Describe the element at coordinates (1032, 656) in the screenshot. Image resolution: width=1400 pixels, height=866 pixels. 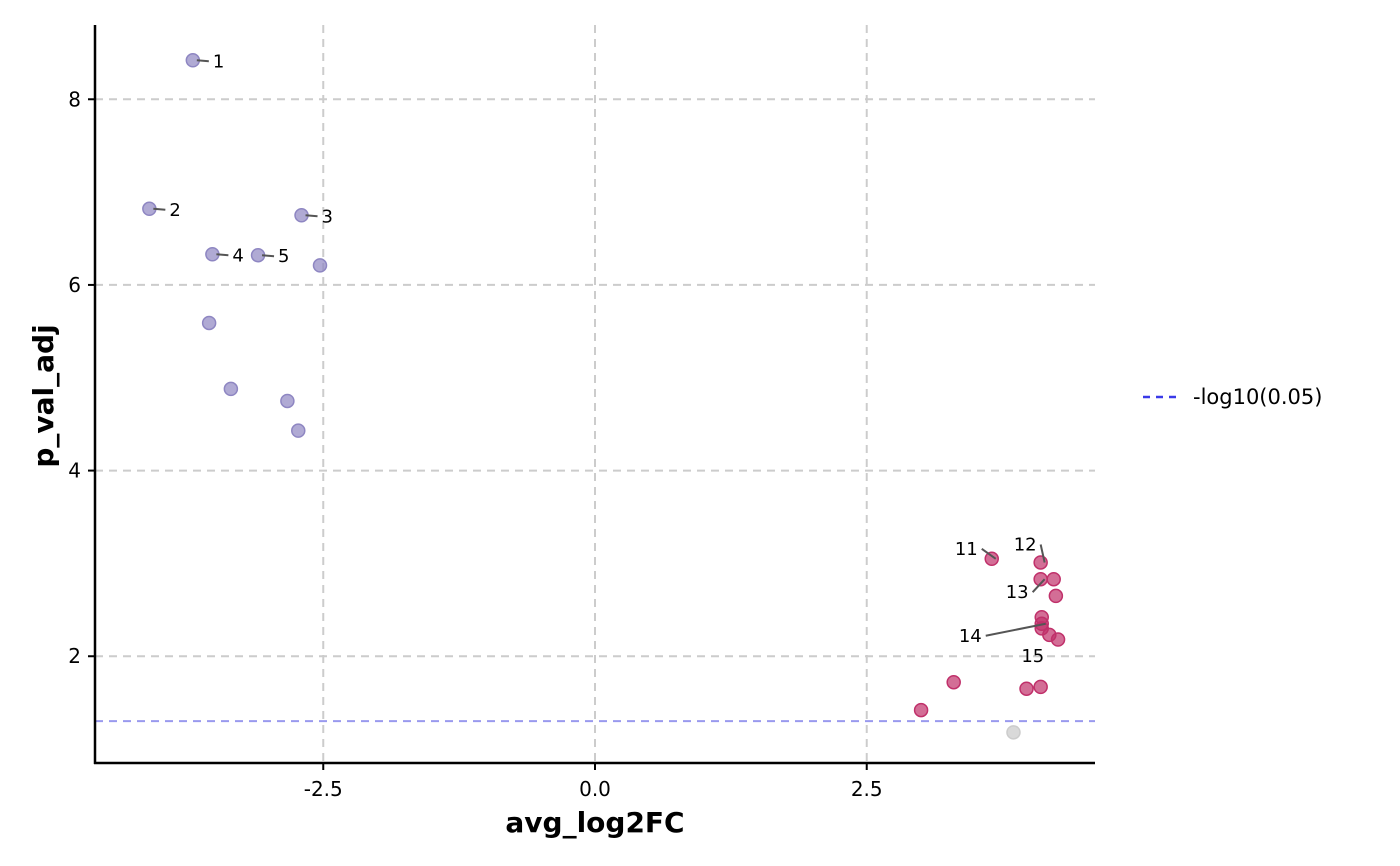
I see `point-label-15: 15` at that location.